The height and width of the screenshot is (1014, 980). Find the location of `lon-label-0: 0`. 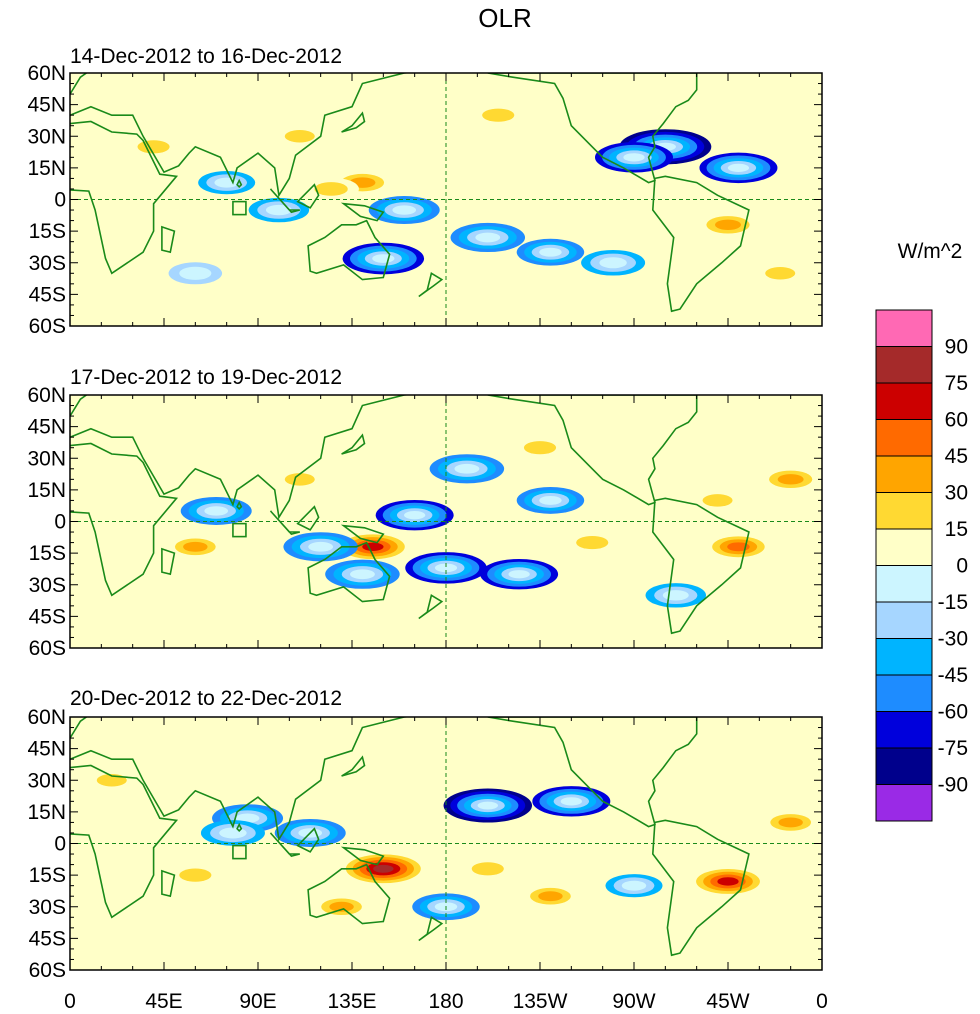

lon-label-0: 0 is located at coordinates (70, 1001).